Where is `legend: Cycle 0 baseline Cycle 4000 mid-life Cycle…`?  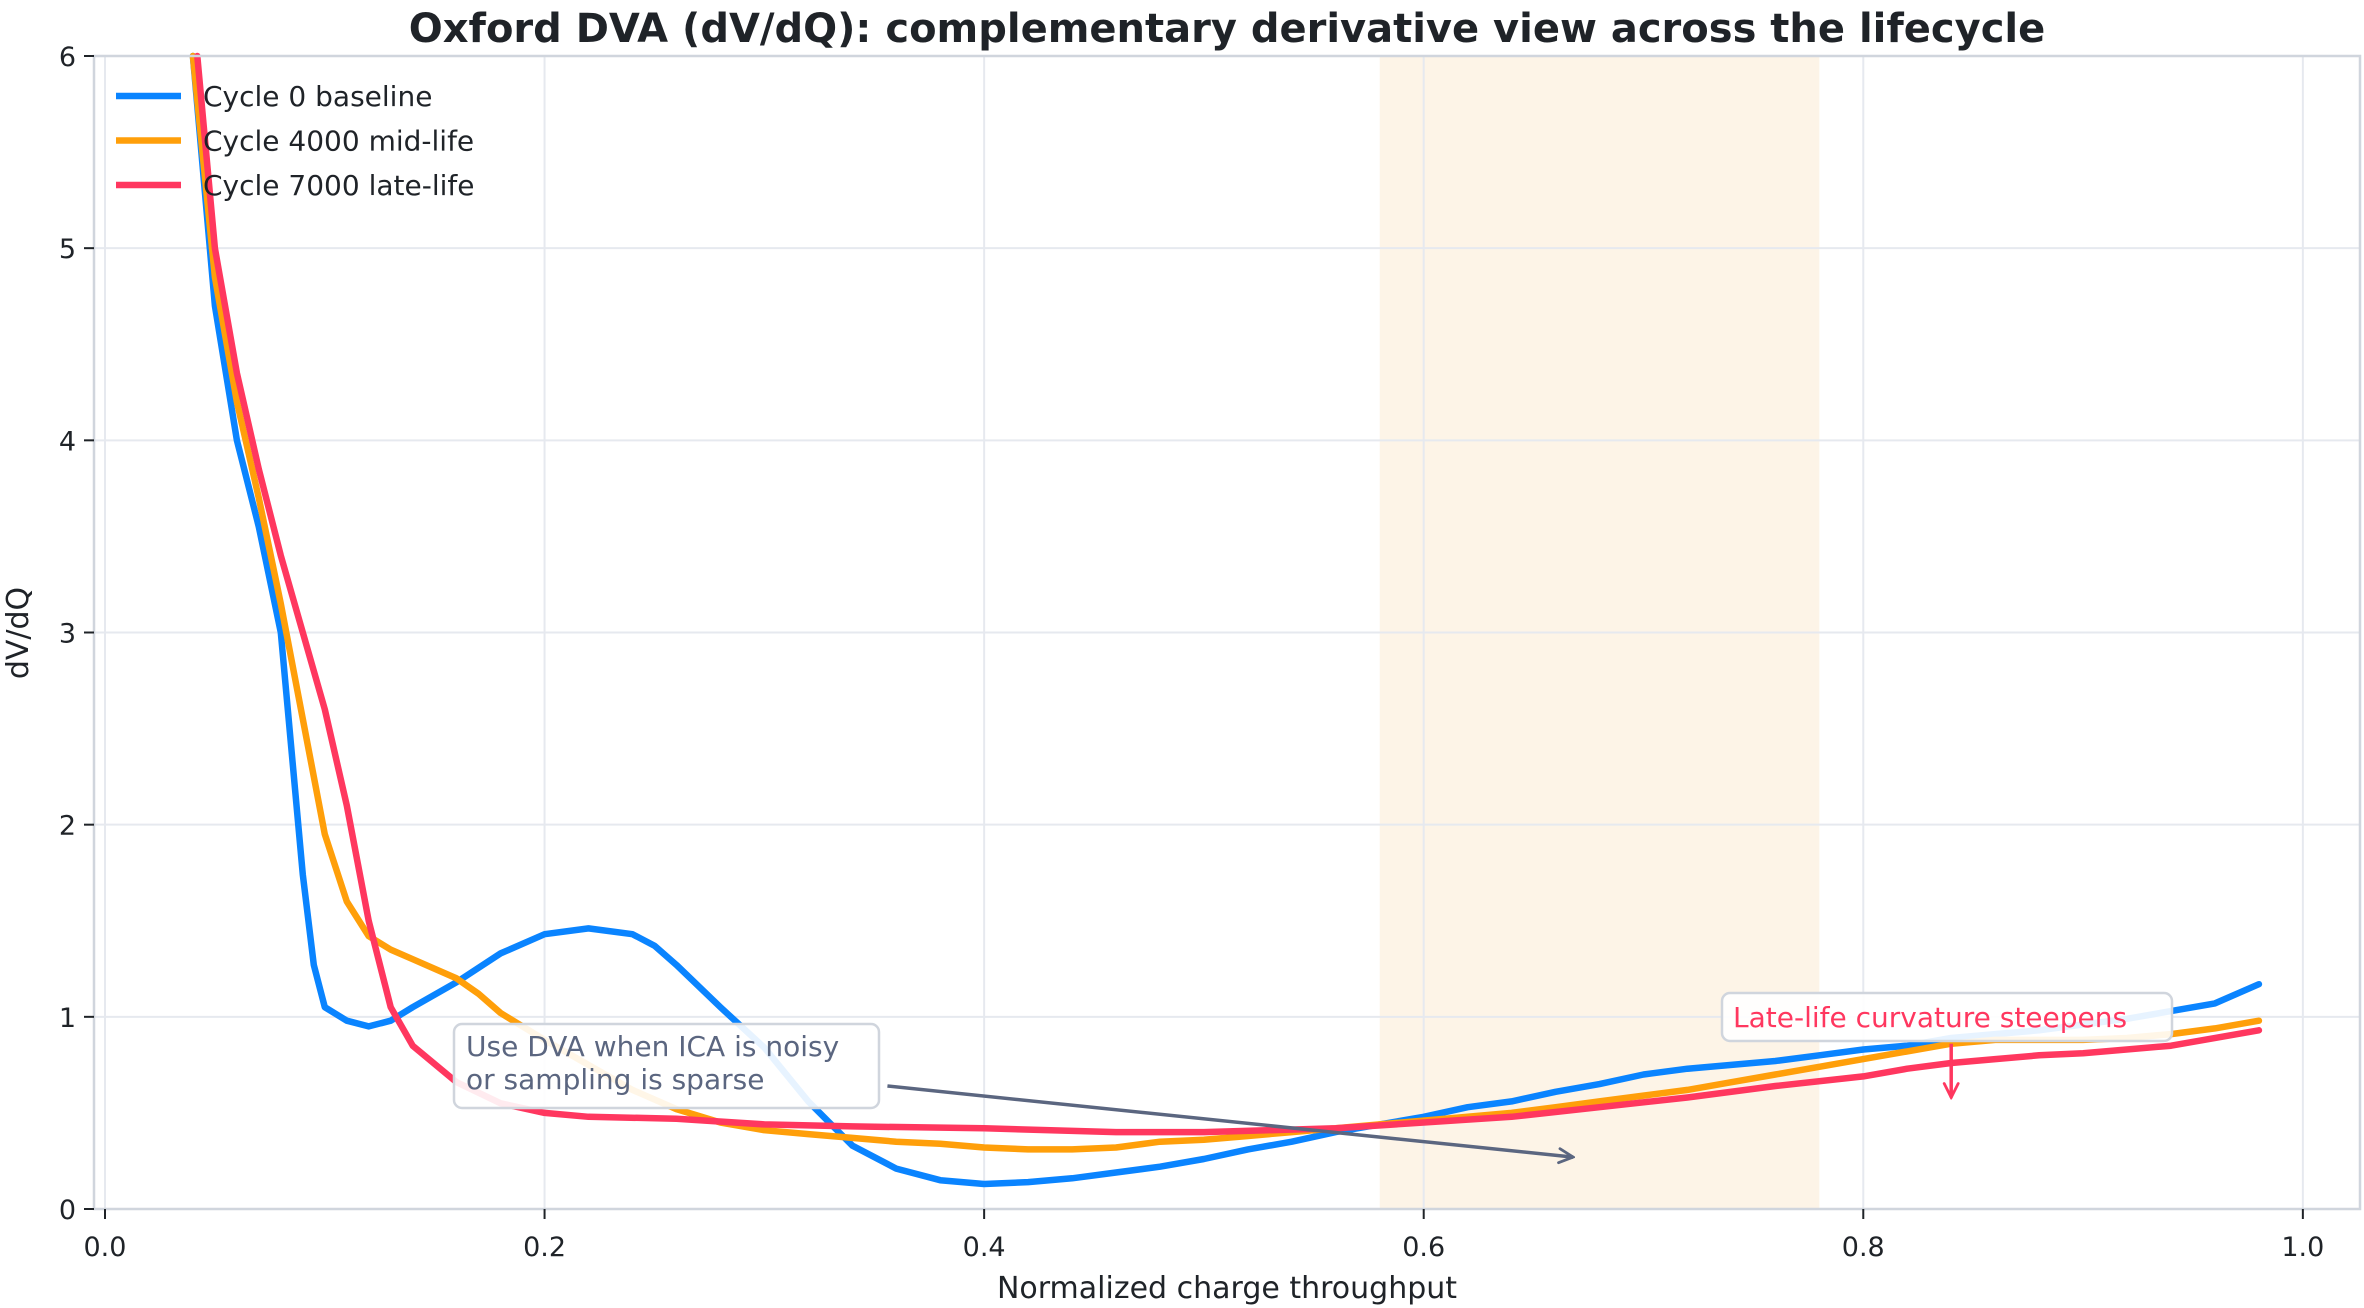 legend: Cycle 0 baseline Cycle 4000 mid-life Cycle… is located at coordinates (295, 141).